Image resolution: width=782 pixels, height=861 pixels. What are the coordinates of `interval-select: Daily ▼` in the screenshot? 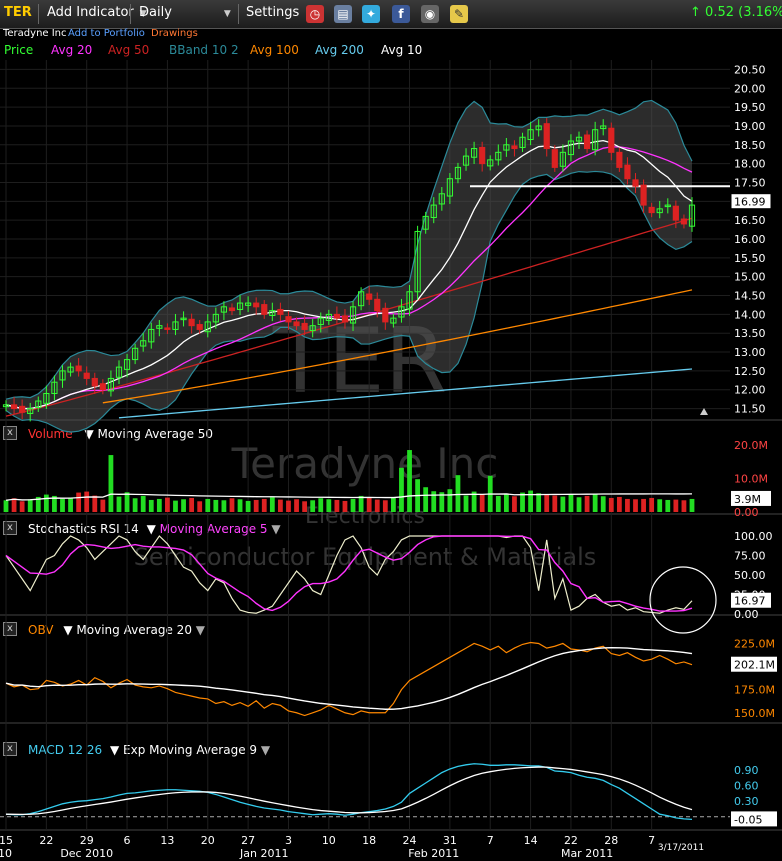 It's located at (185, 12).